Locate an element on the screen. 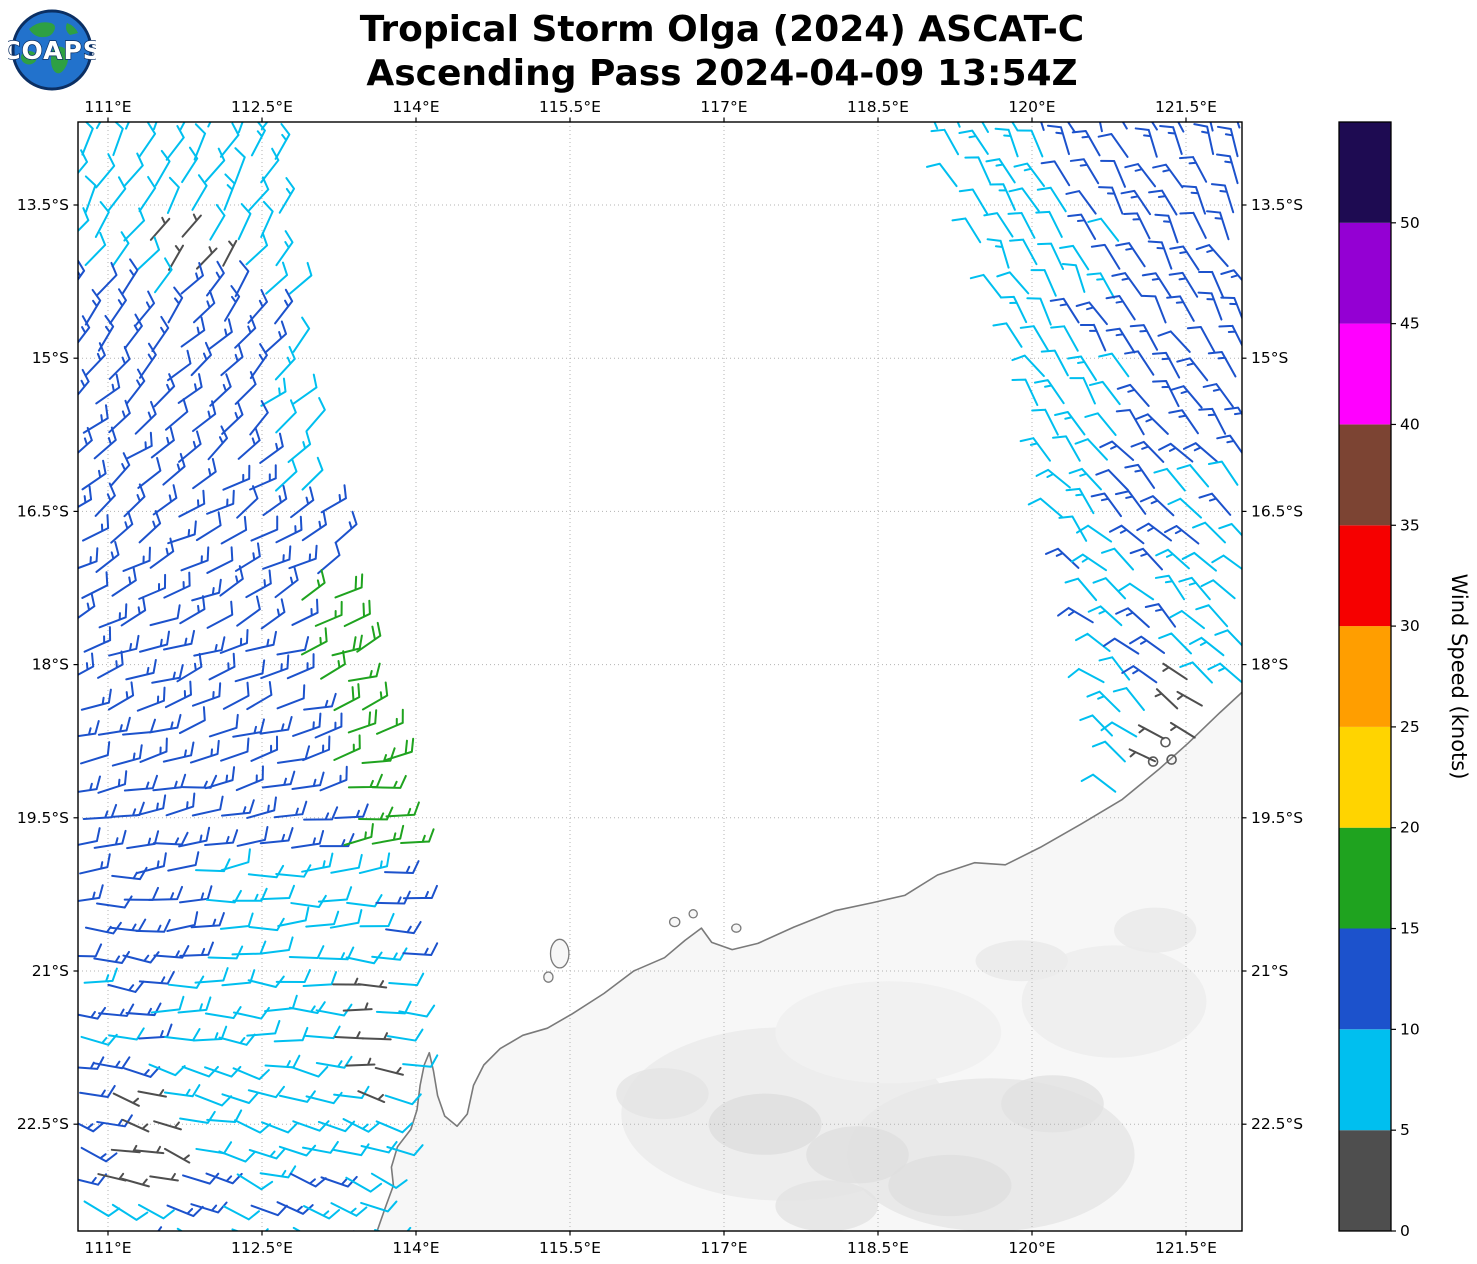  colorbar-tick-label: 5 is located at coordinates (1405, 1130).